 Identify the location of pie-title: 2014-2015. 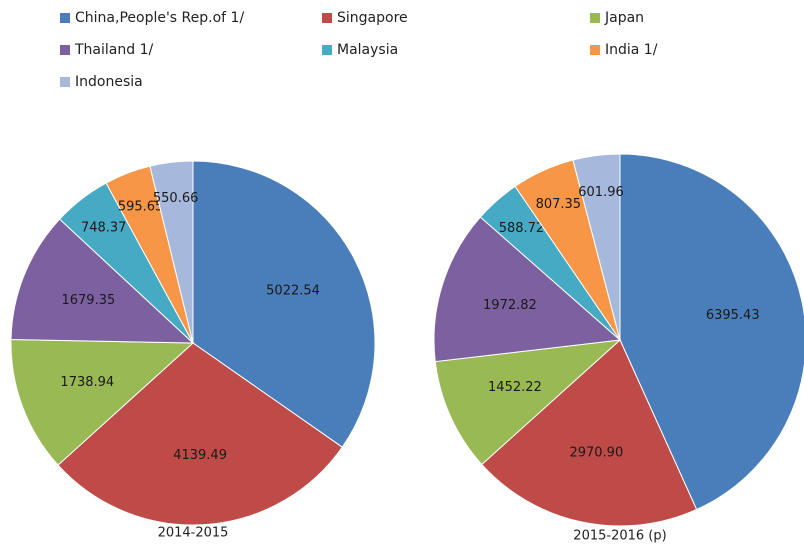
(193, 533).